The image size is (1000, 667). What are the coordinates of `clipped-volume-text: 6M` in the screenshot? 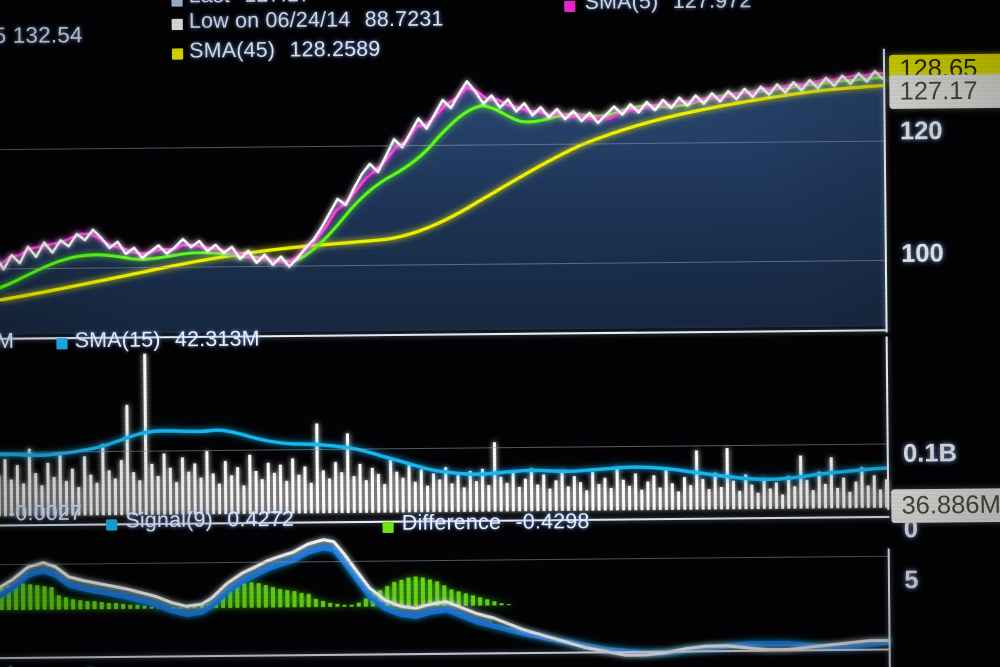 It's located at (7, 341).